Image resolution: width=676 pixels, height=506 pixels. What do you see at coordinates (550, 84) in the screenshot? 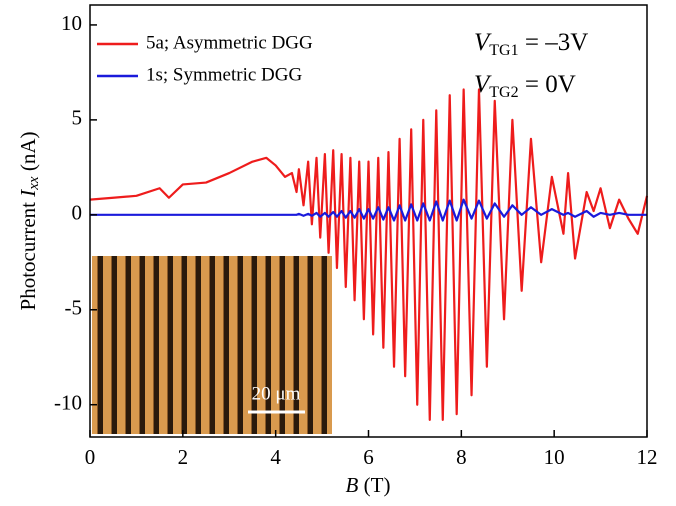
I see `annotation-text: = 0V` at bounding box center [550, 84].